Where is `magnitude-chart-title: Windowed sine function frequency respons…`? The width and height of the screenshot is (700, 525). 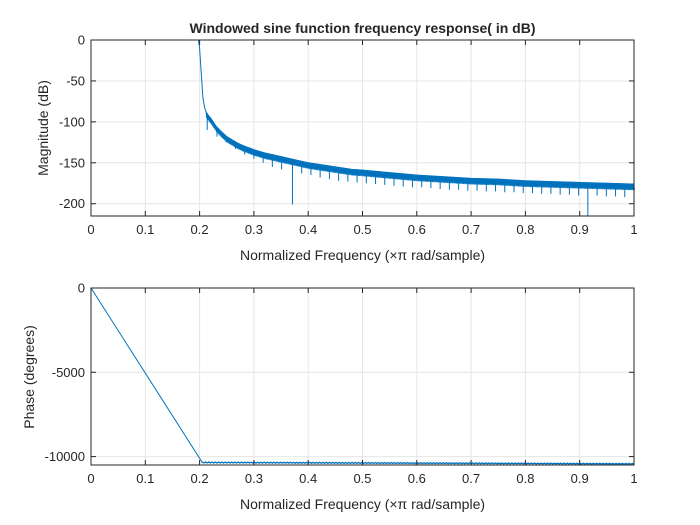
magnitude-chart-title: Windowed sine function frequency respons… is located at coordinates (362, 28).